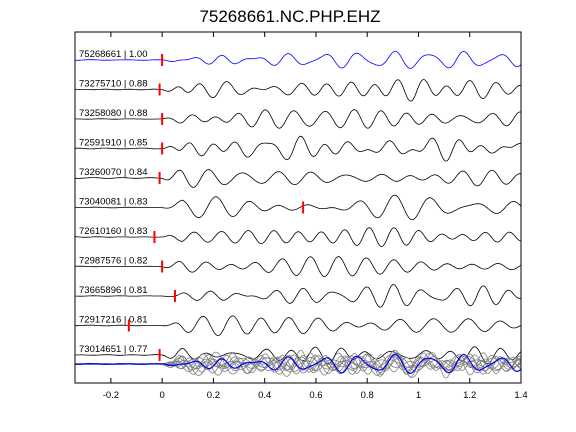  What do you see at coordinates (367, 395) in the screenshot?
I see `x-tick-label: 0.8` at bounding box center [367, 395].